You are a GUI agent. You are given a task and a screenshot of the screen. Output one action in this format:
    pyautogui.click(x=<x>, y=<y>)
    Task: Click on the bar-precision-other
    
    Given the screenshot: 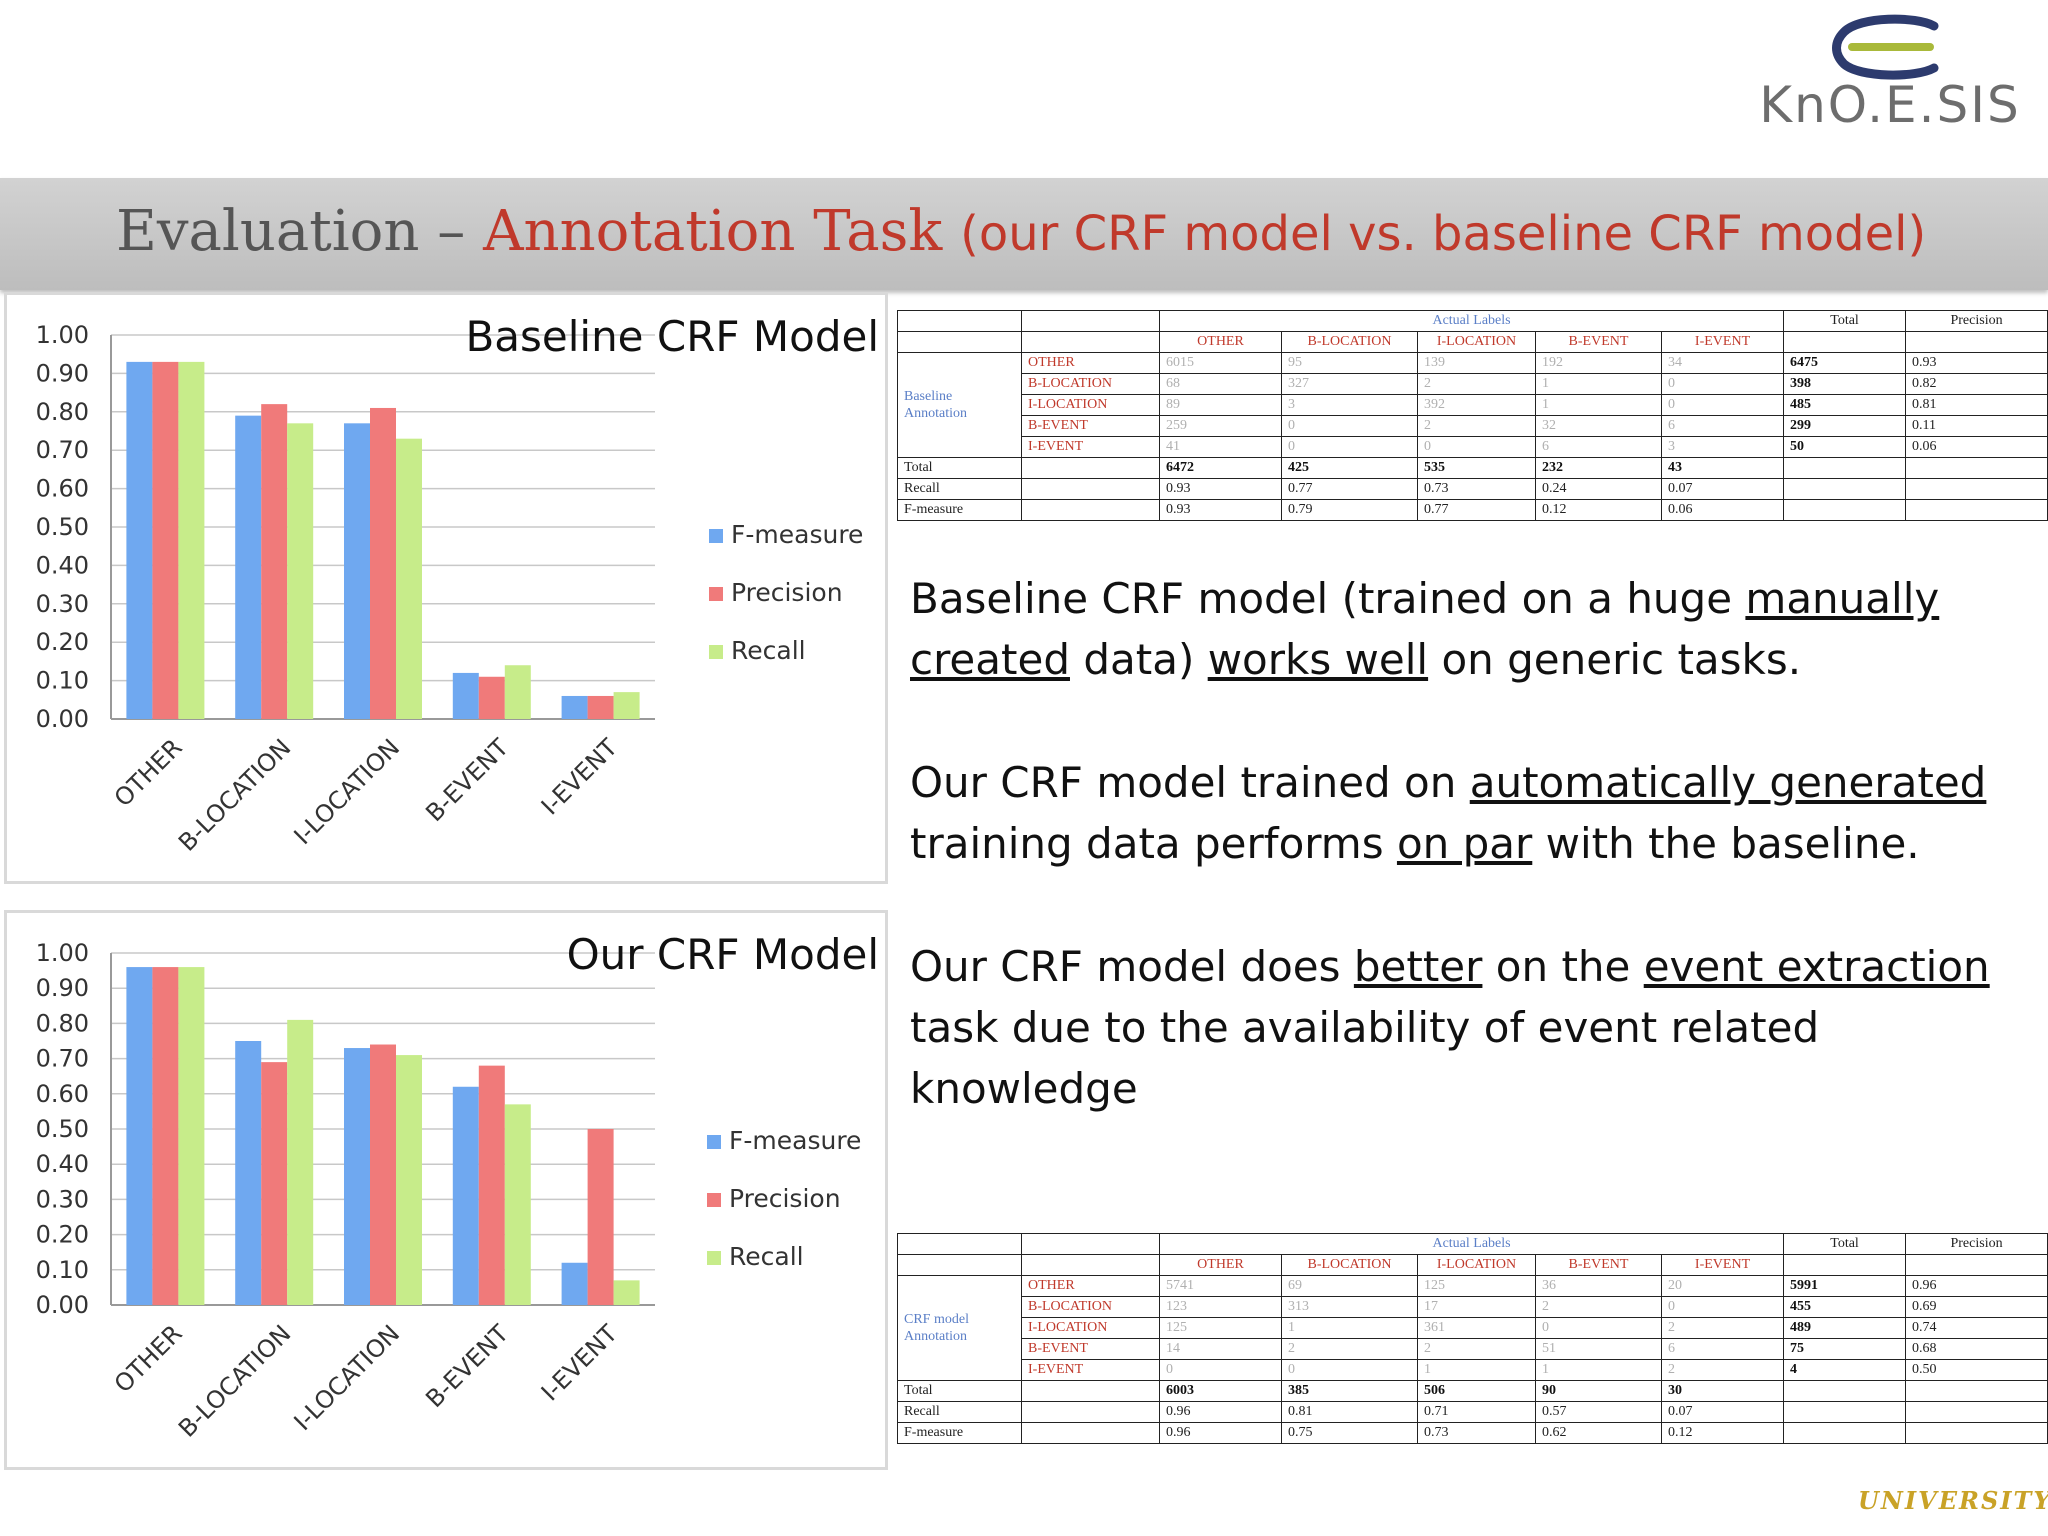 What is the action you would take?
    pyautogui.click(x=165, y=1136)
    